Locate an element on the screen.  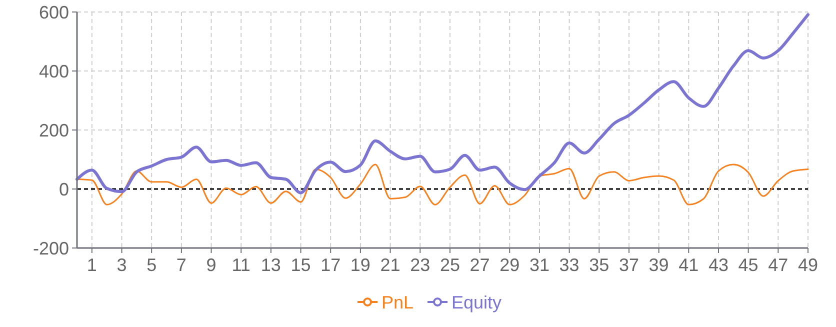
x-tick-label: 29 is located at coordinates (510, 265).